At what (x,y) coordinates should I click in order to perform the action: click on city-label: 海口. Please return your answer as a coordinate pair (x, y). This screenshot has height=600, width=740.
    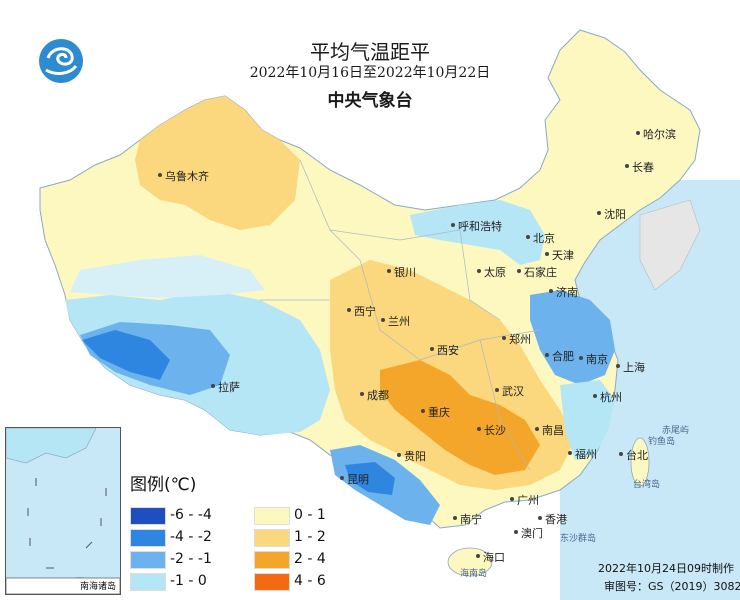
    Looking at the image, I should click on (490, 557).